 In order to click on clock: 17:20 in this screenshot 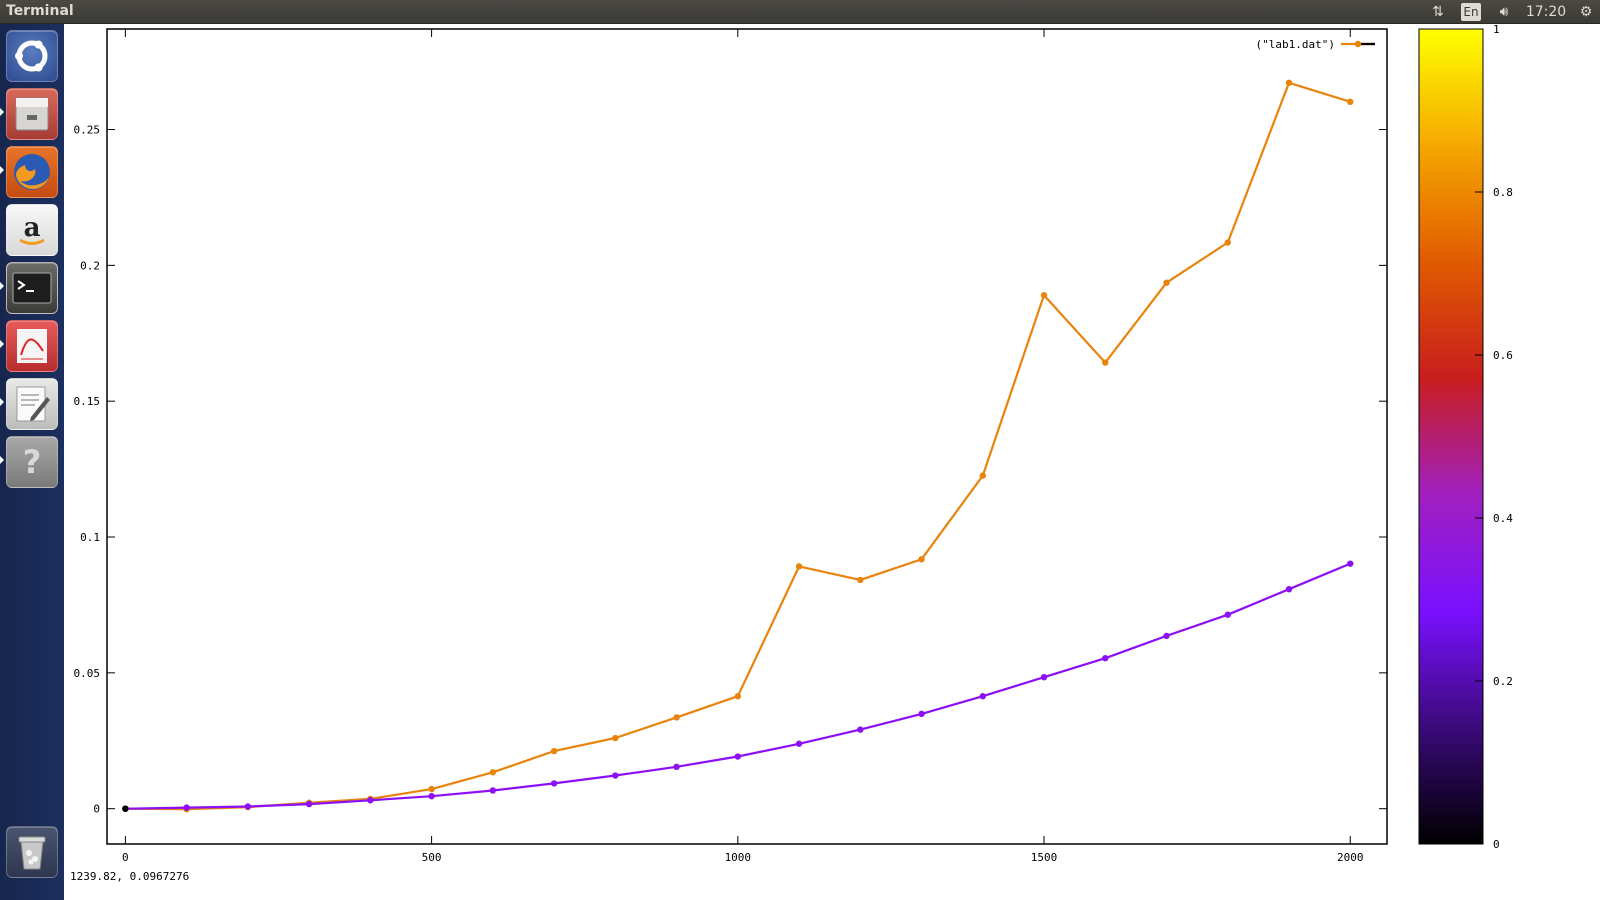, I will do `click(1546, 12)`.